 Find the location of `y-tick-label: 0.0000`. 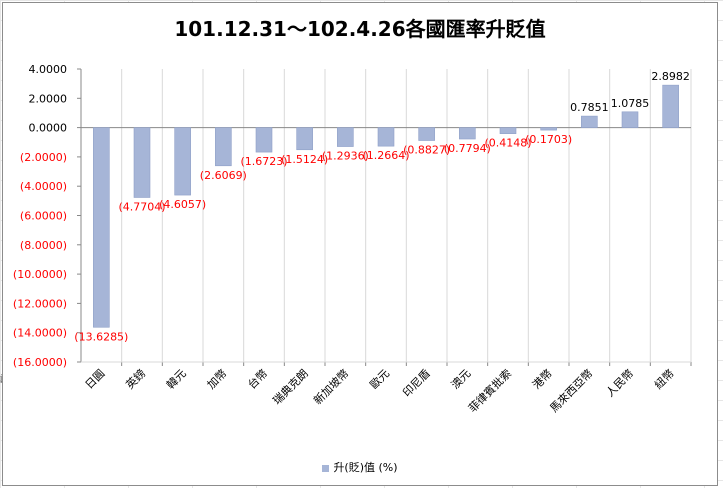

y-tick-label: 0.0000 is located at coordinates (48, 128).